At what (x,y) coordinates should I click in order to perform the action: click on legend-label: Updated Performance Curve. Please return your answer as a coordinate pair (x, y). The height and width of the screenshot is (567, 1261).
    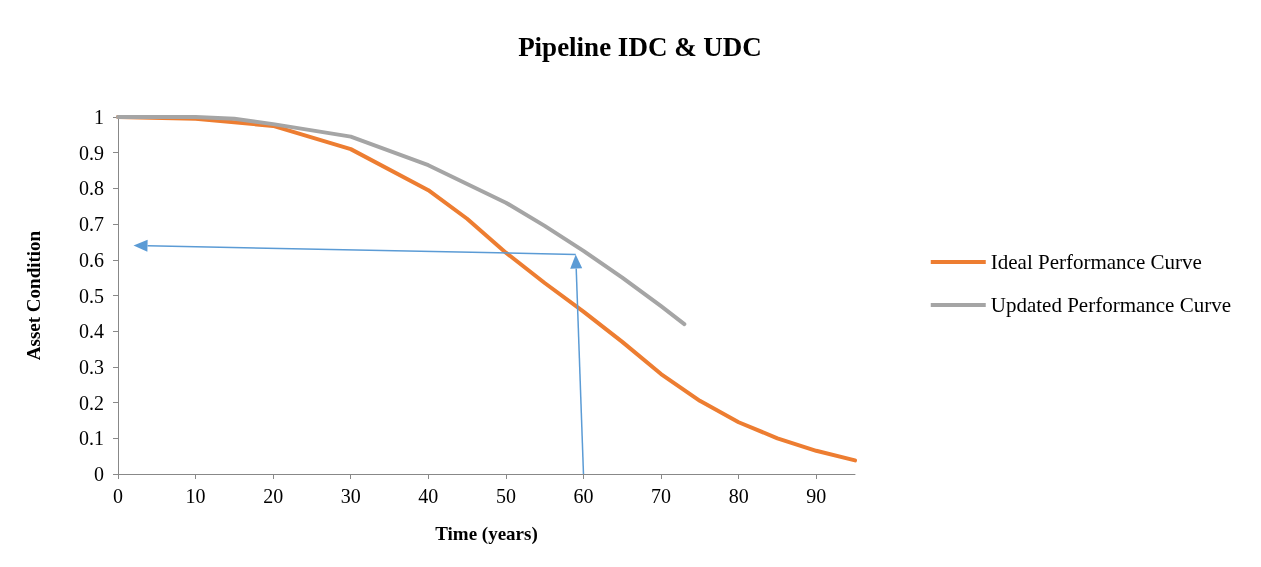
    Looking at the image, I should click on (1111, 305).